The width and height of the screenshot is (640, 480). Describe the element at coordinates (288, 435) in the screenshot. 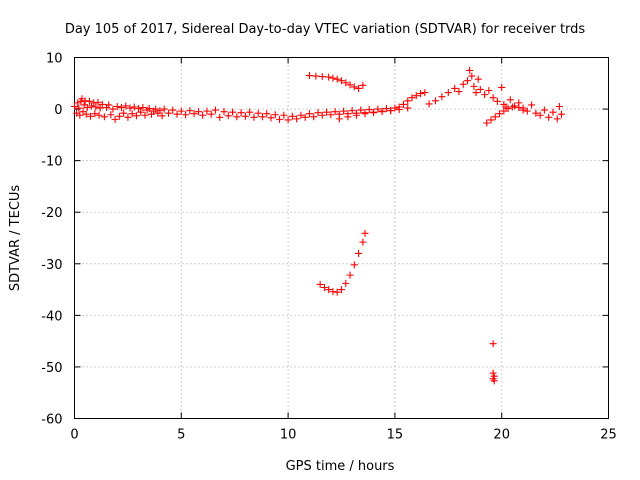

I see `x-tick-label: 10` at that location.